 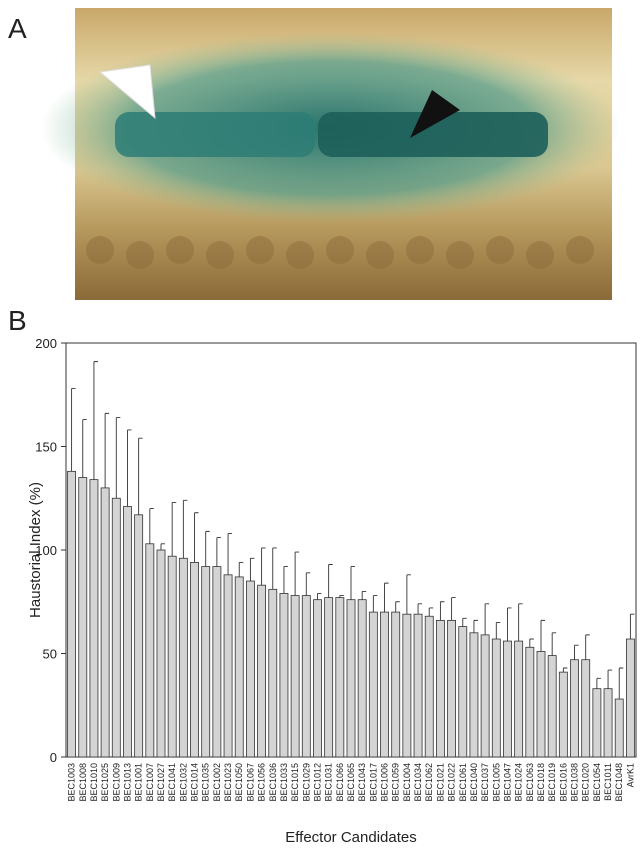 I want to click on x-tick-label: BEC1020, so click(x=586, y=782).